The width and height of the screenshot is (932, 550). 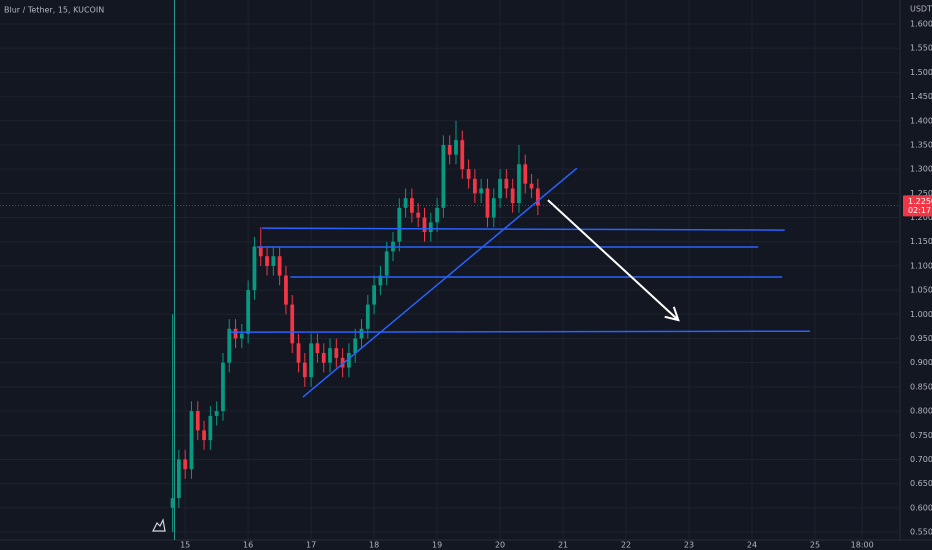 What do you see at coordinates (921, 96) in the screenshot?
I see `y-tick-label: 1.4500` at bounding box center [921, 96].